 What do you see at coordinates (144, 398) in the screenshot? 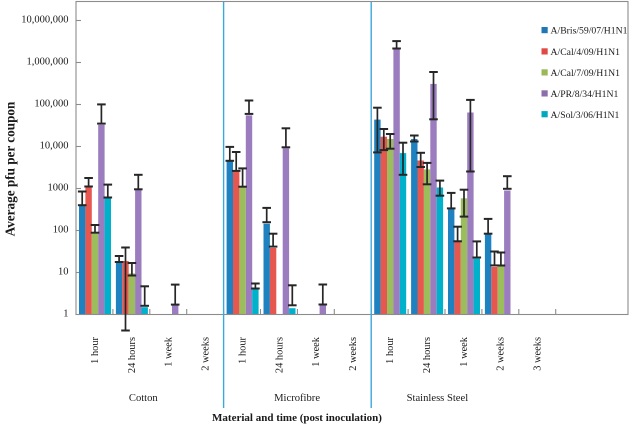
I see `svg-text: Cotton` at bounding box center [144, 398].